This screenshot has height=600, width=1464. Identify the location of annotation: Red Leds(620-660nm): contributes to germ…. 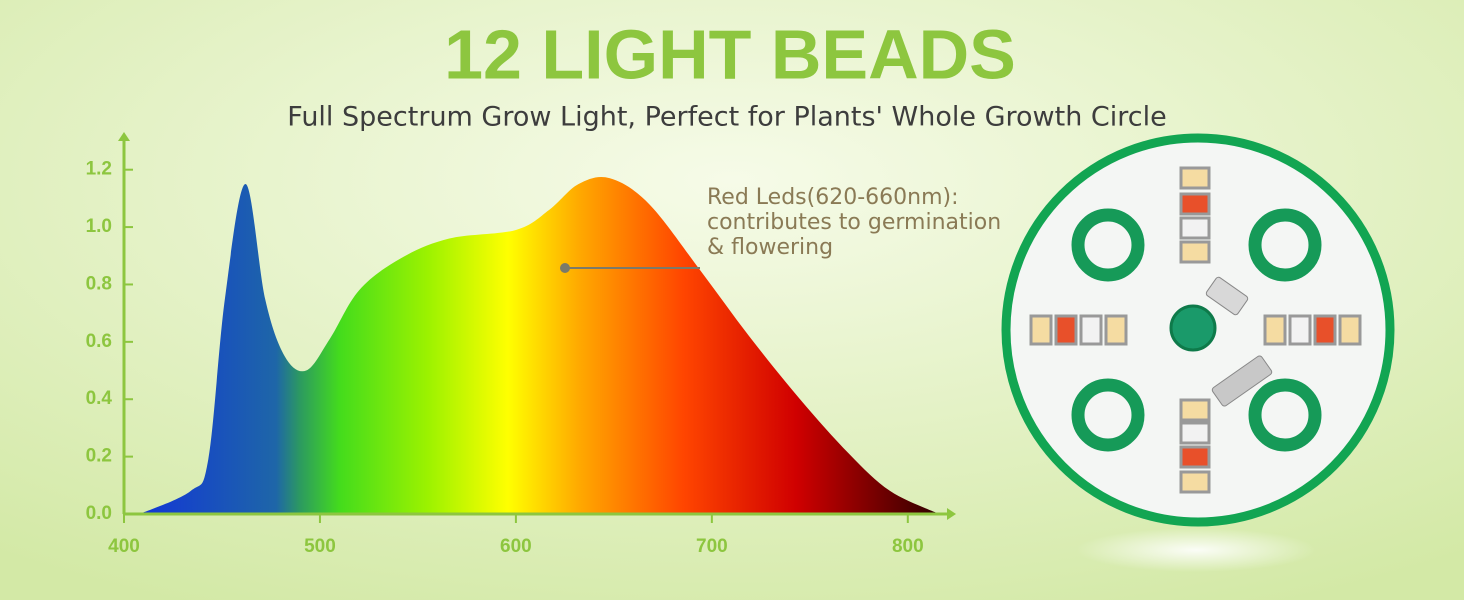
(854, 222).